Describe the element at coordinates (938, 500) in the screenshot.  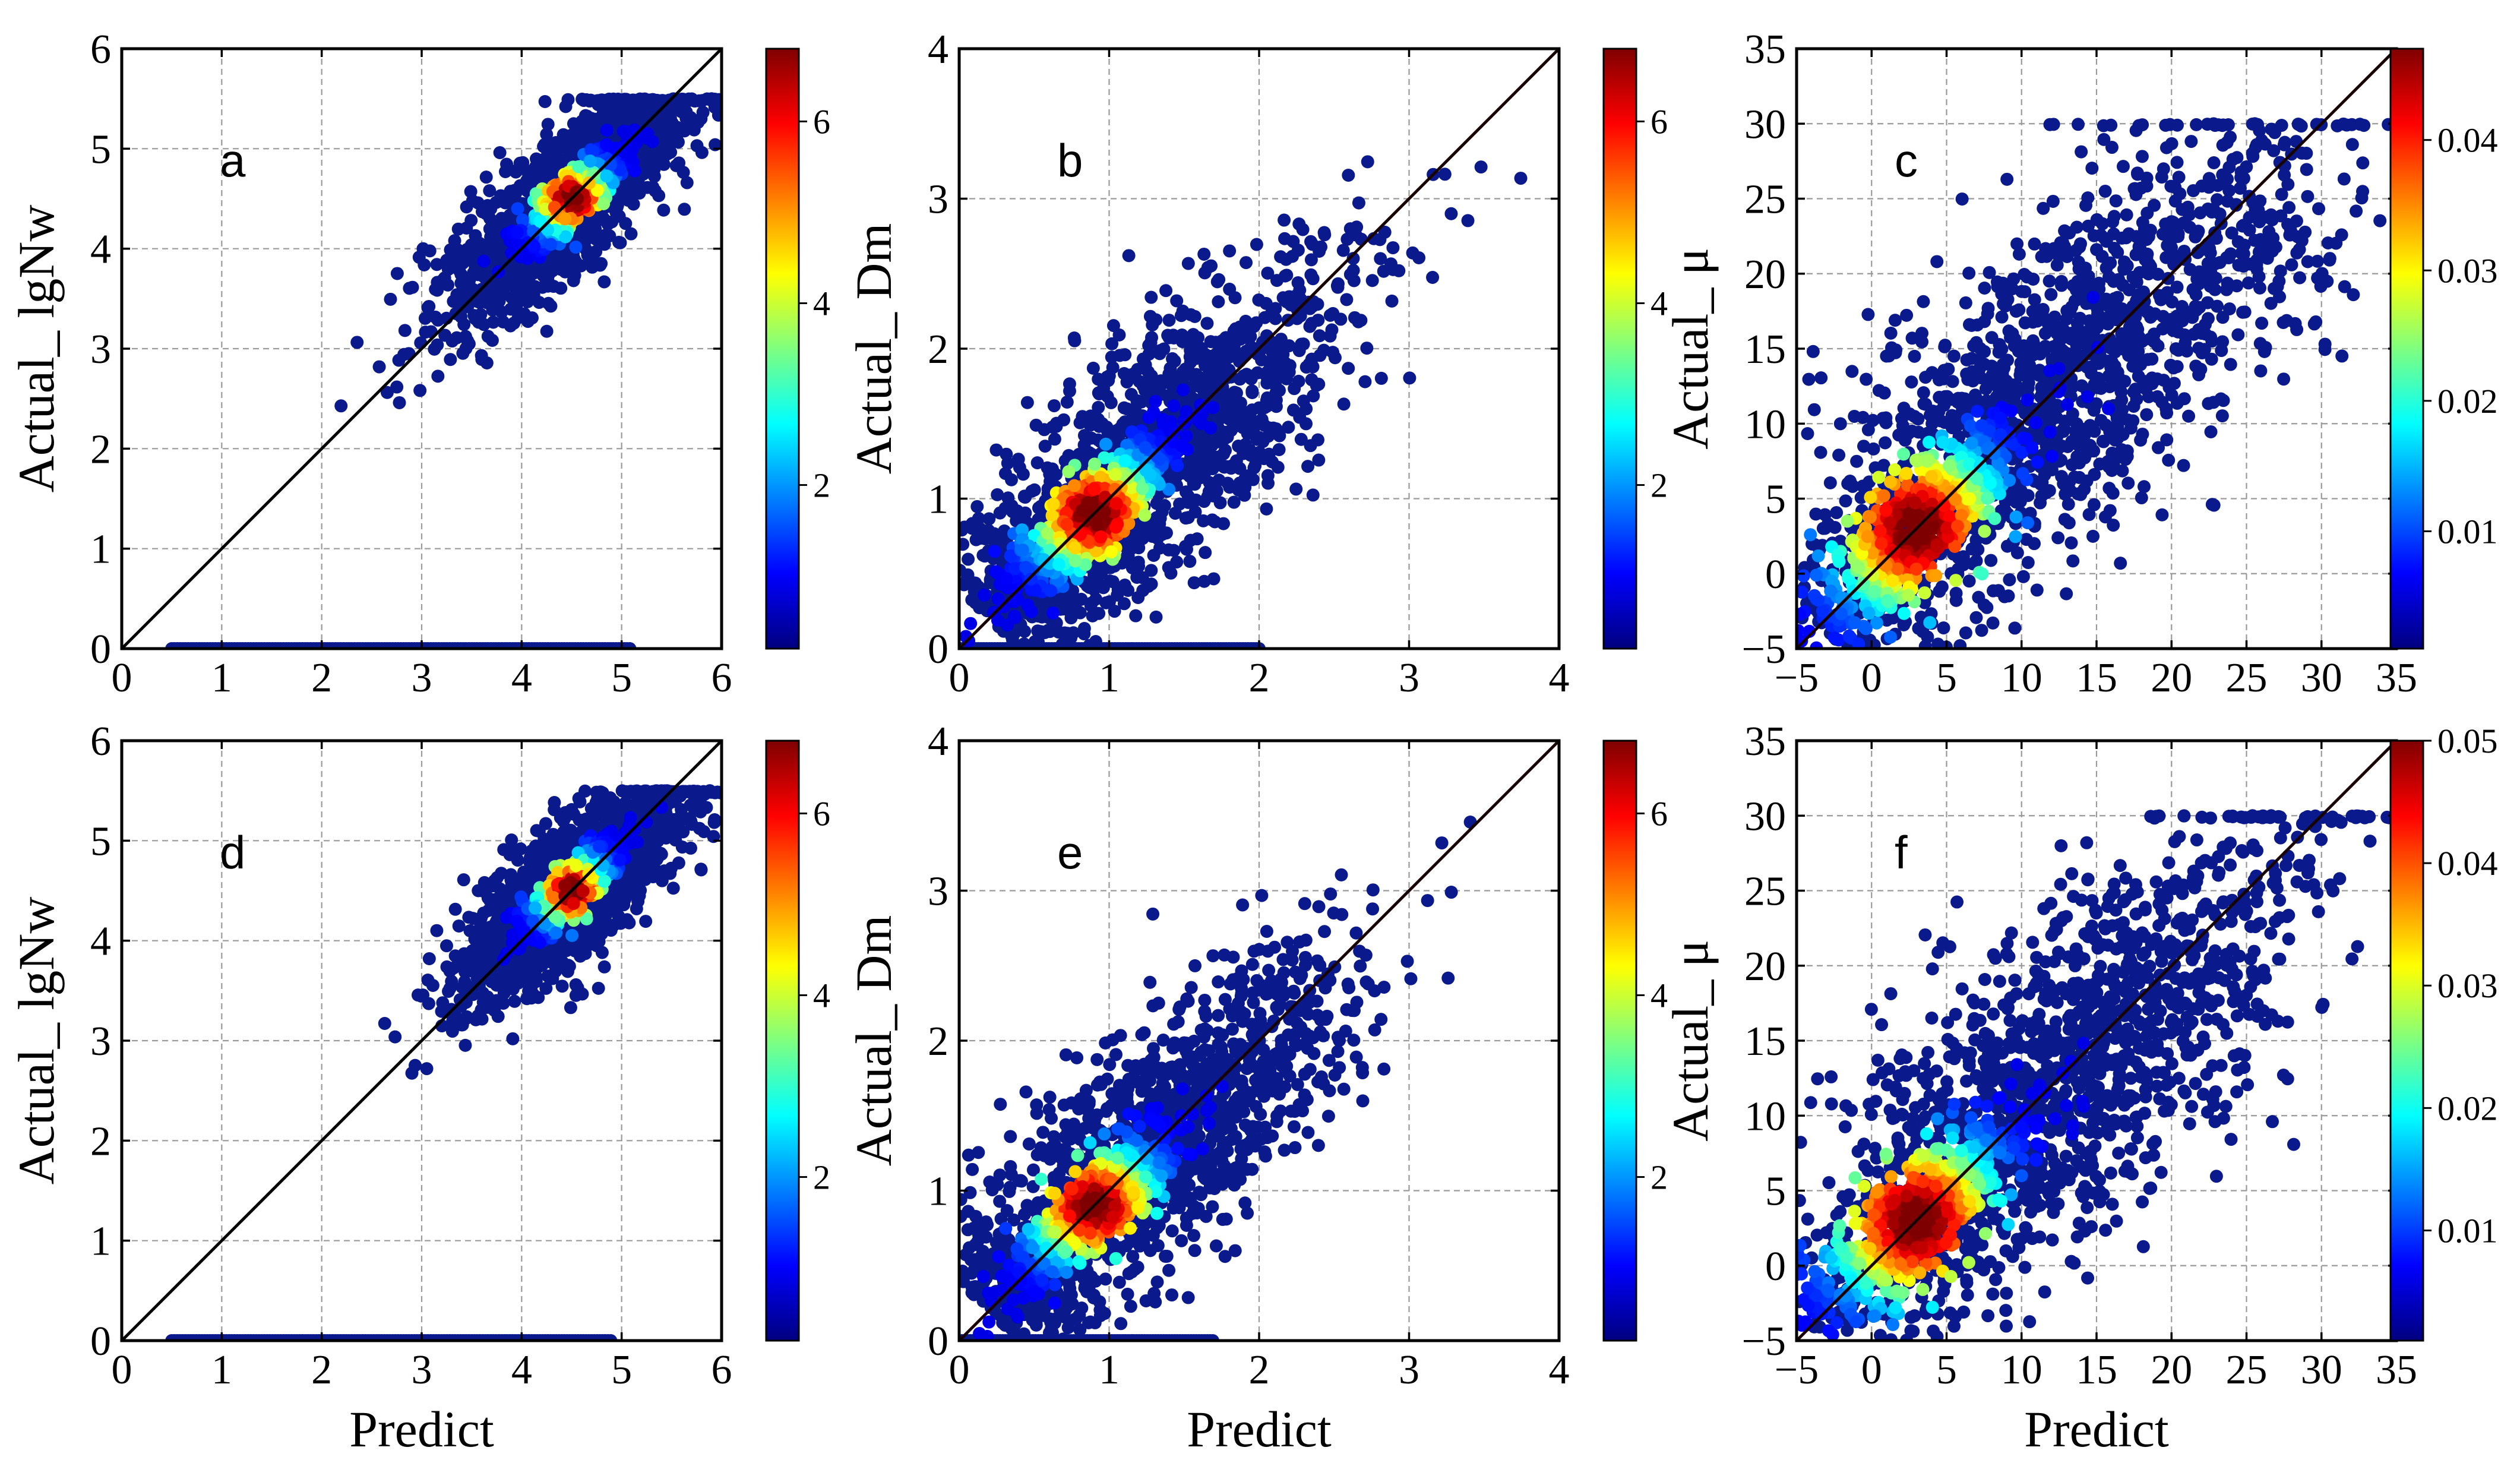
I see `y-tick-label: 1` at that location.